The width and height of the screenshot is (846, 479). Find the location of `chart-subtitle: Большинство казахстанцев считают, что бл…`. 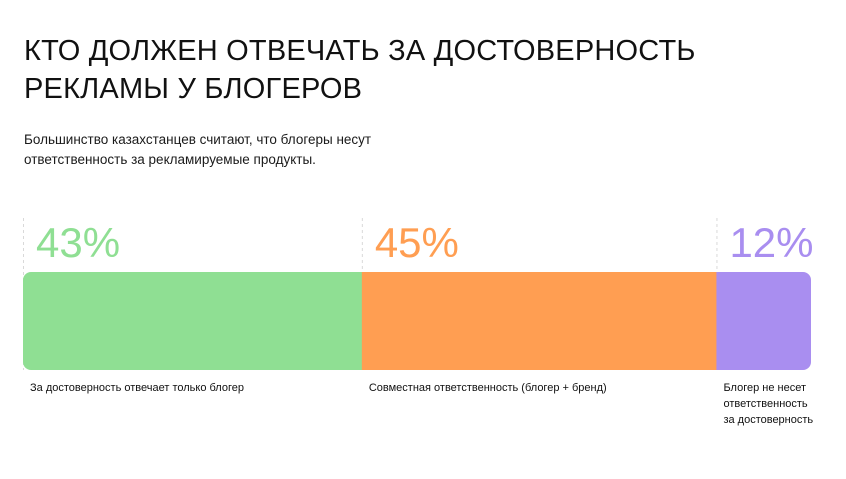

chart-subtitle: Большинство казахстанцев считают, что бл… is located at coordinates (234, 150).